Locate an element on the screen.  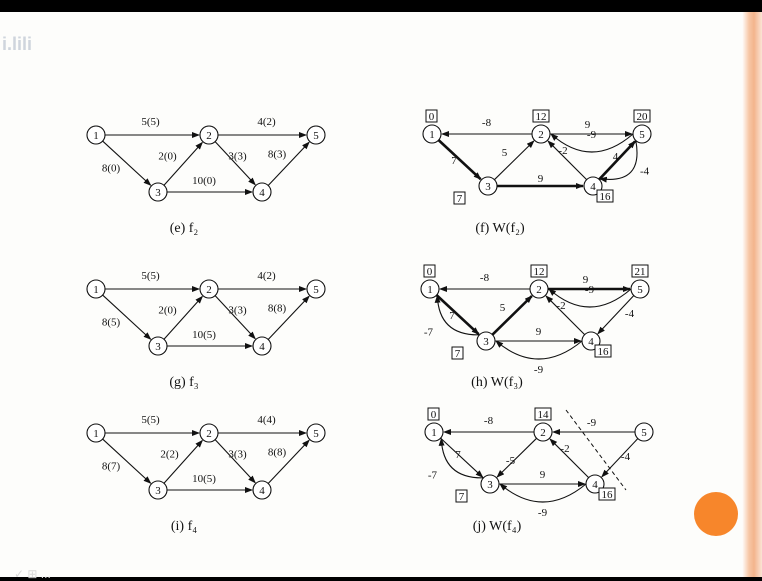
edge-label: 4(4) is located at coordinates (266, 420).